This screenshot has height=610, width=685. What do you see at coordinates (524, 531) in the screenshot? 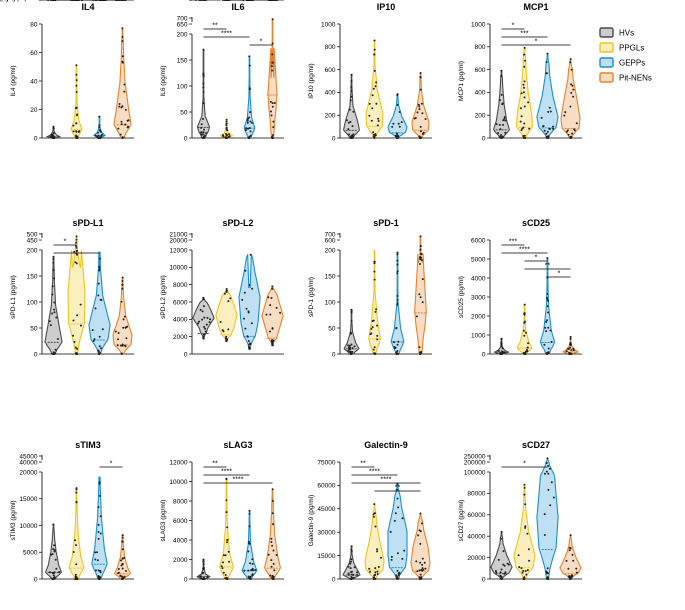
I see `data-points-ppgls-scd27` at bounding box center [524, 531].